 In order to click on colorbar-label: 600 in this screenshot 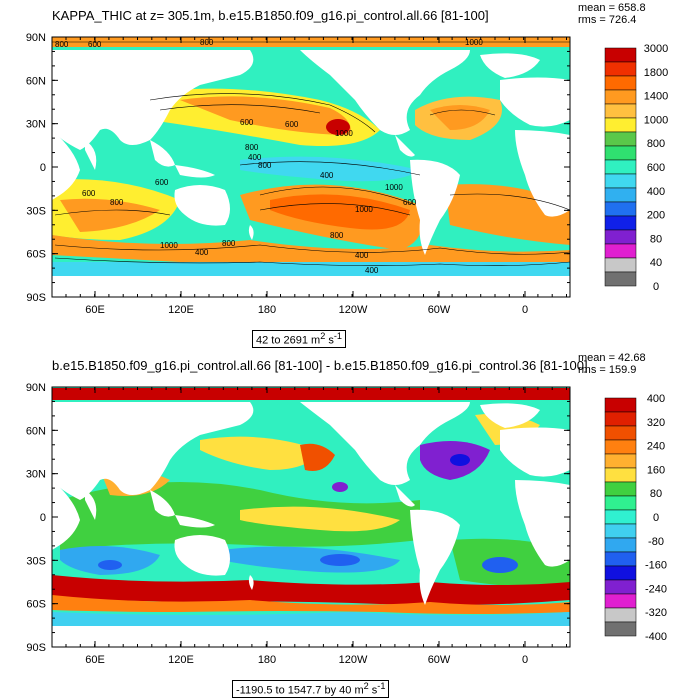, I will do `click(656, 168)`.